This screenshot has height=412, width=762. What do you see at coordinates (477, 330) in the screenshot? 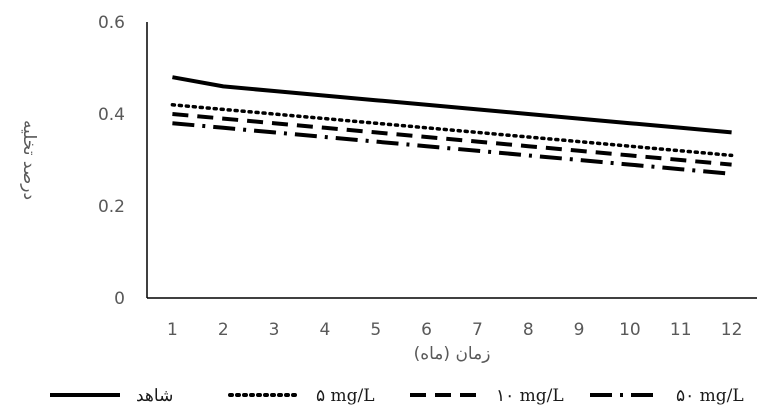
I see `x-tick-label: 7` at bounding box center [477, 330].